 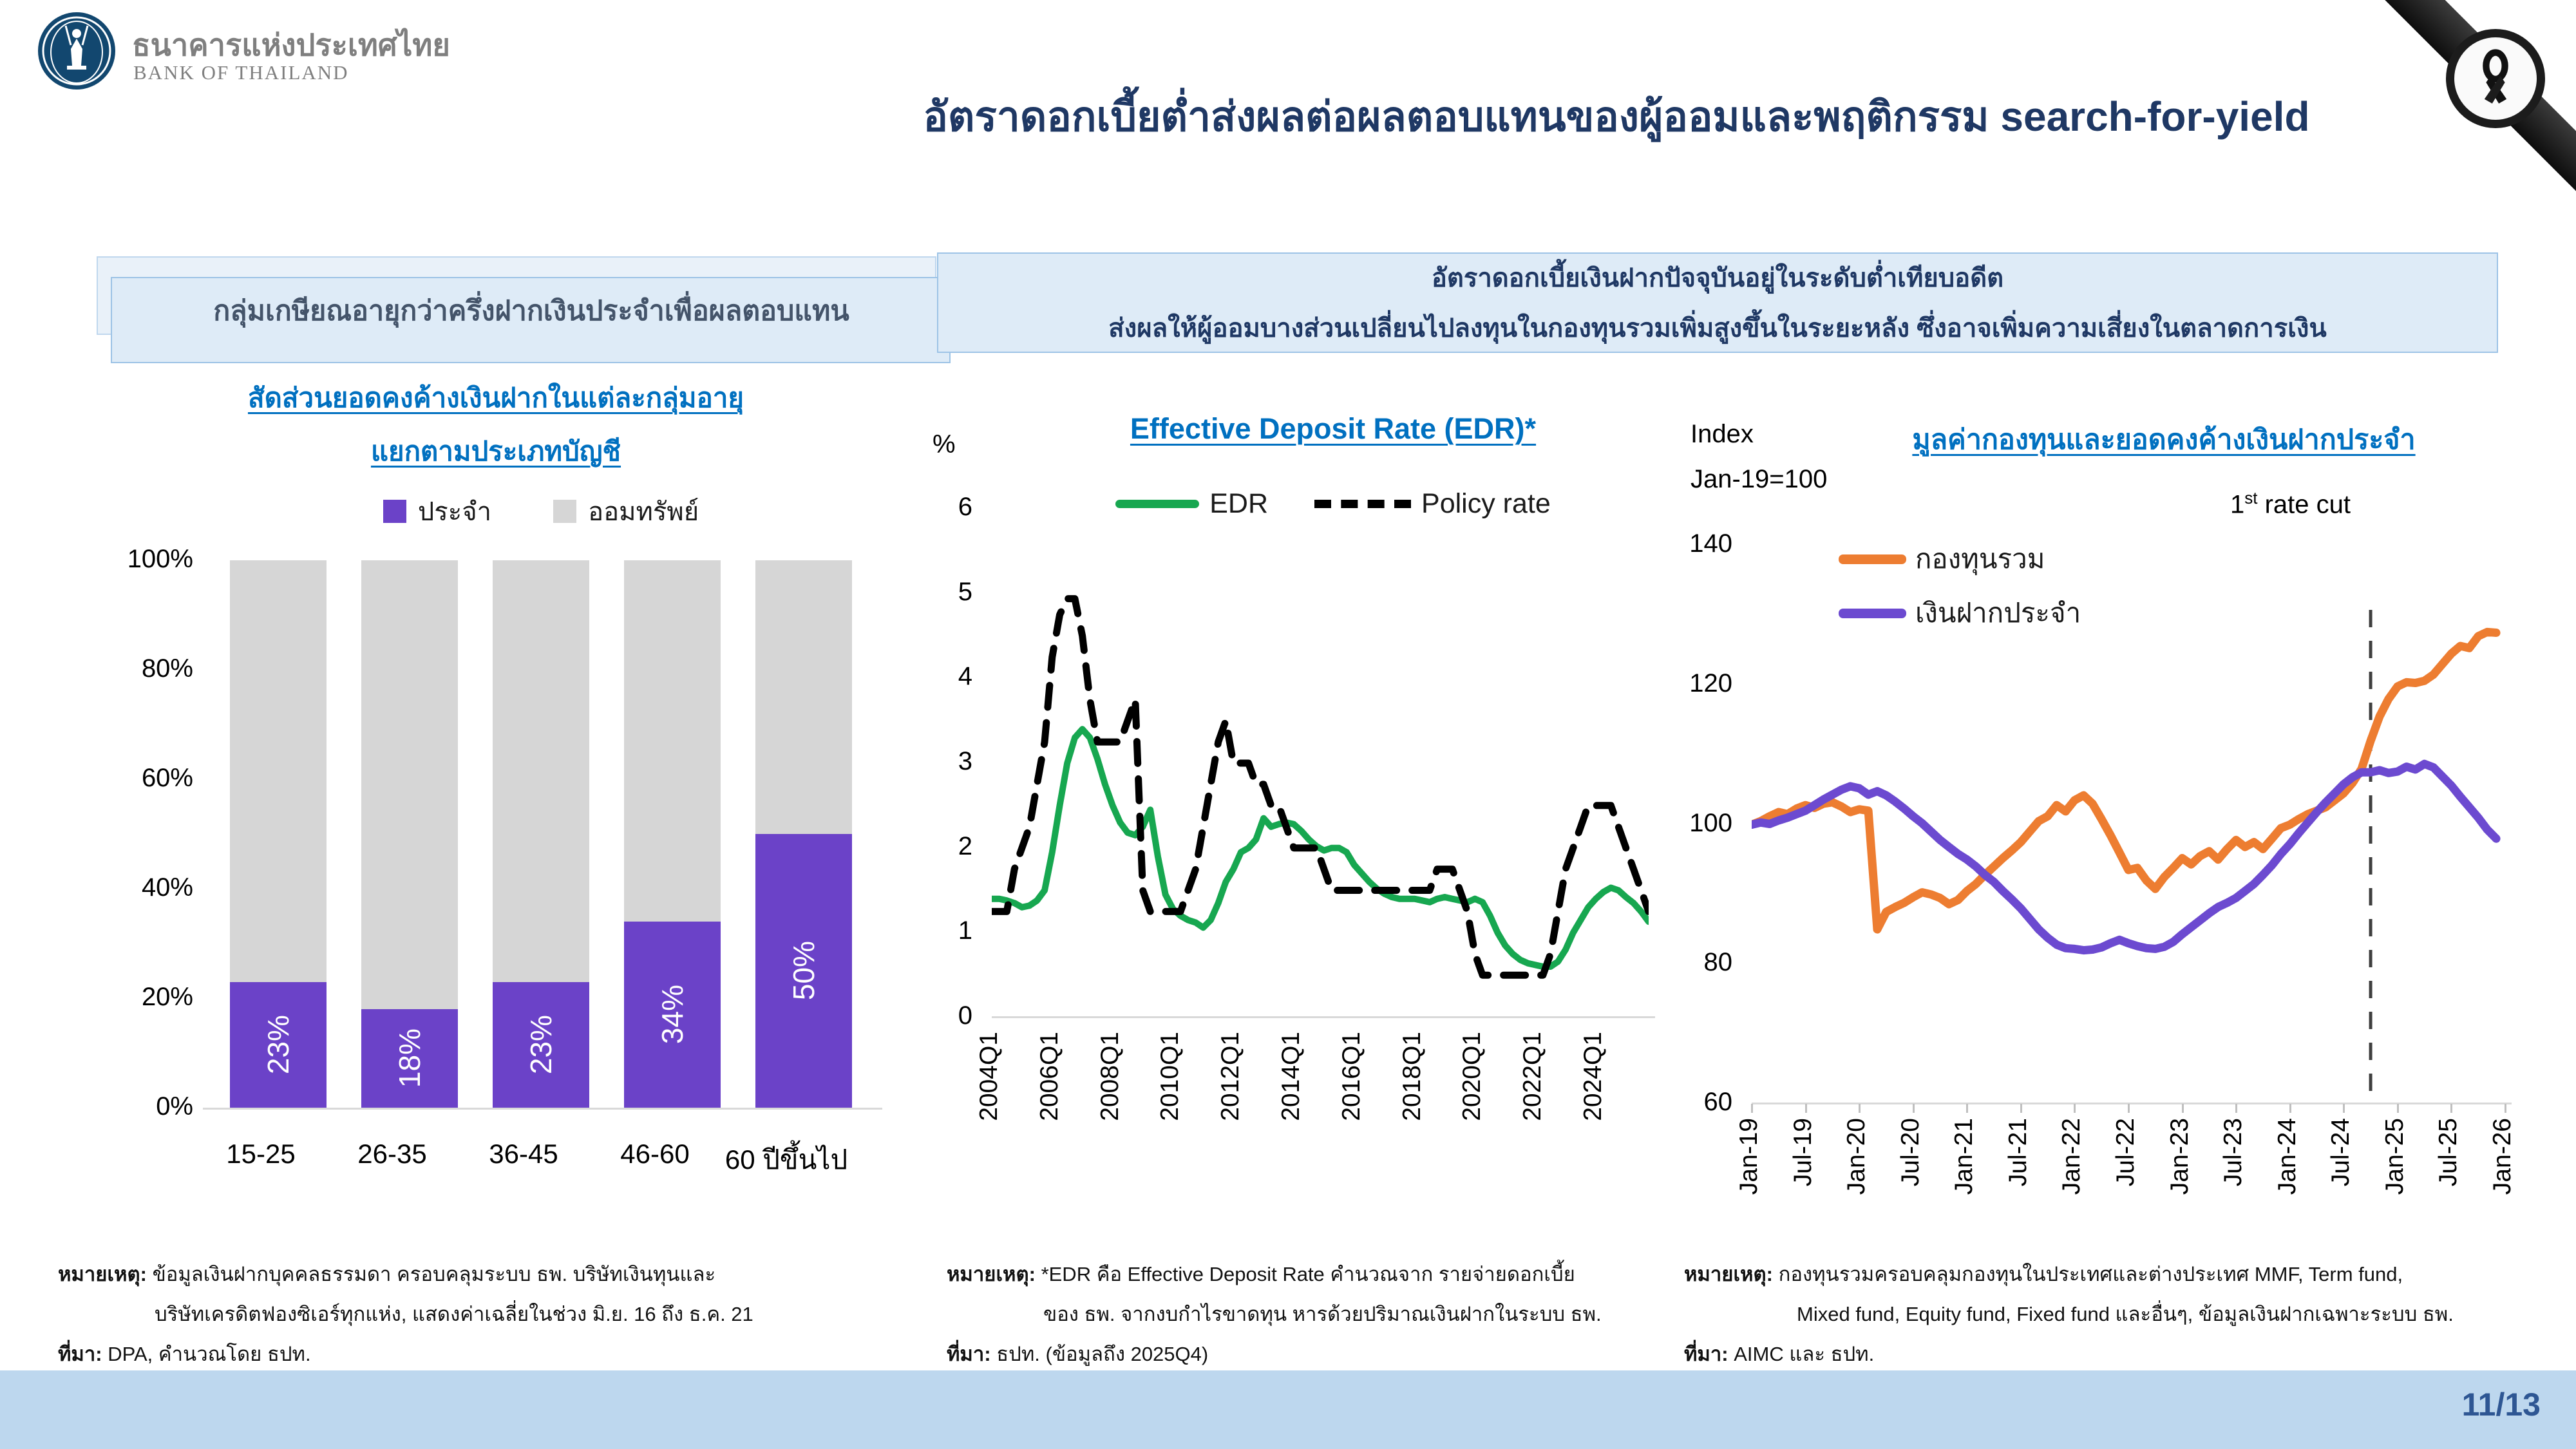 I want to click on fund-chart-plot-xtick: Jul-22, so click(x=2125, y=1153).